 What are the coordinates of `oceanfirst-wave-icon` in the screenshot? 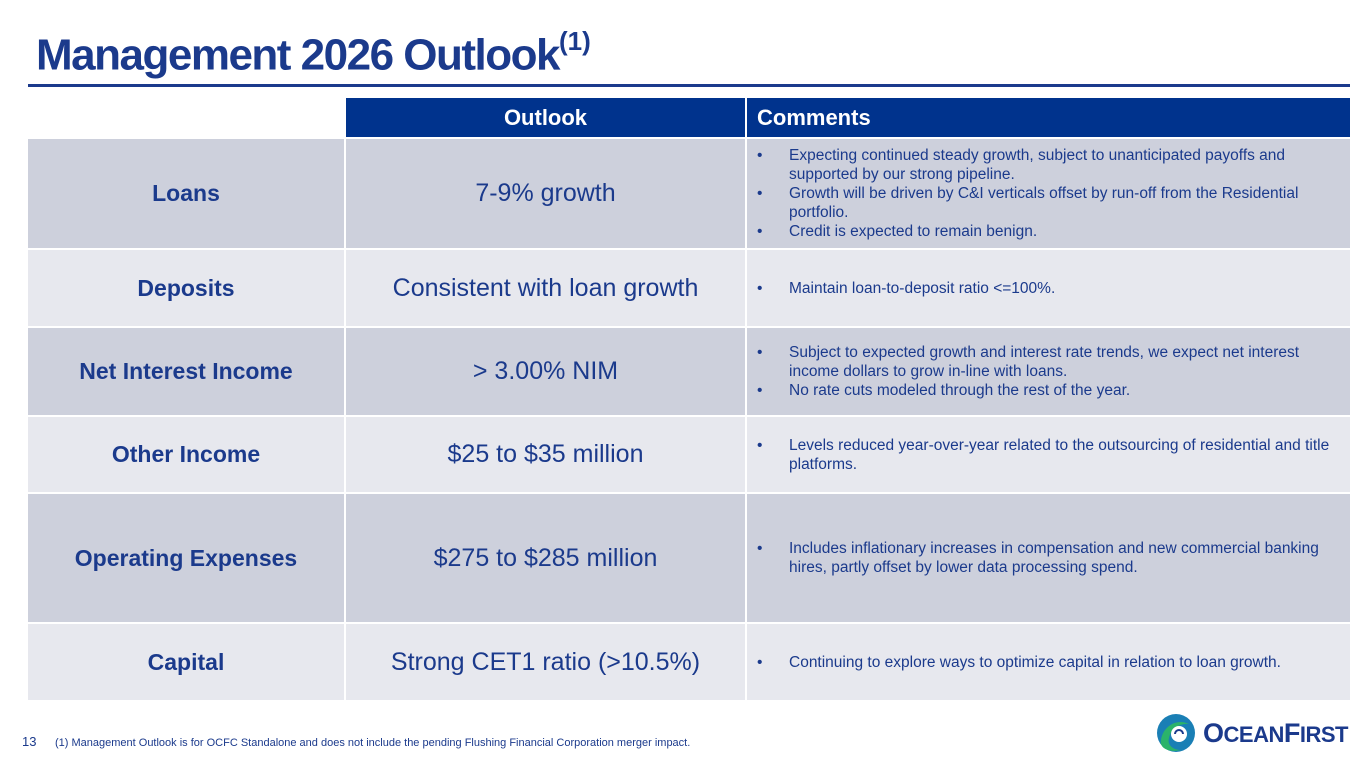 It's located at (1176, 733).